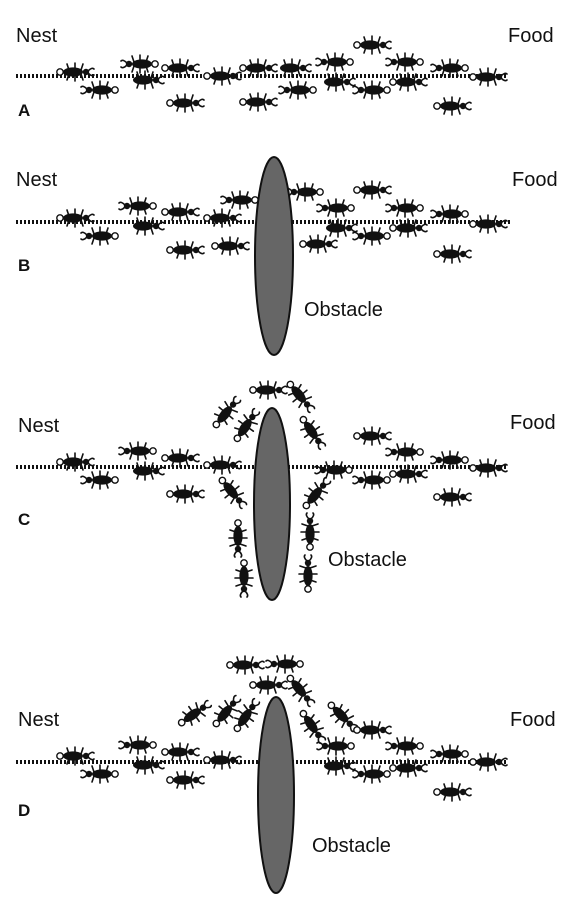 The image size is (579, 905). I want to click on panel-letter: D, so click(24, 810).